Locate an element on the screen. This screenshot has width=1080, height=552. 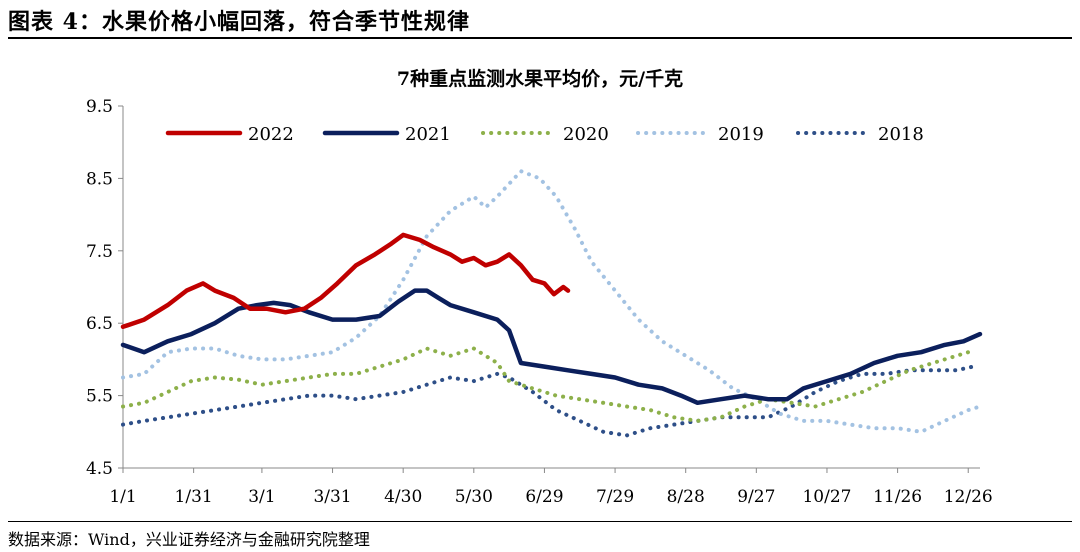
legend-label-2022: 2022 is located at coordinates (271, 134).